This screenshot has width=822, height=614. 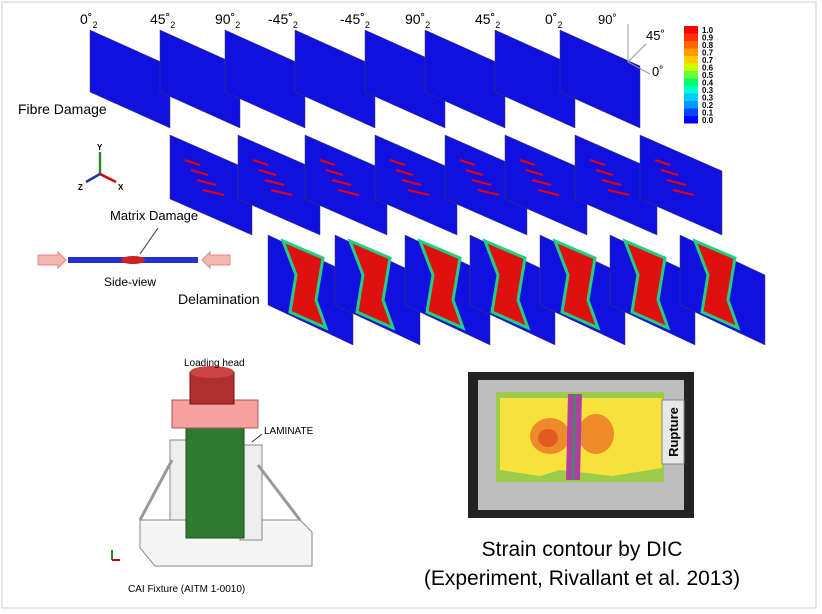 What do you see at coordinates (101, 168) in the screenshot?
I see `axis-triad` at bounding box center [101, 168].